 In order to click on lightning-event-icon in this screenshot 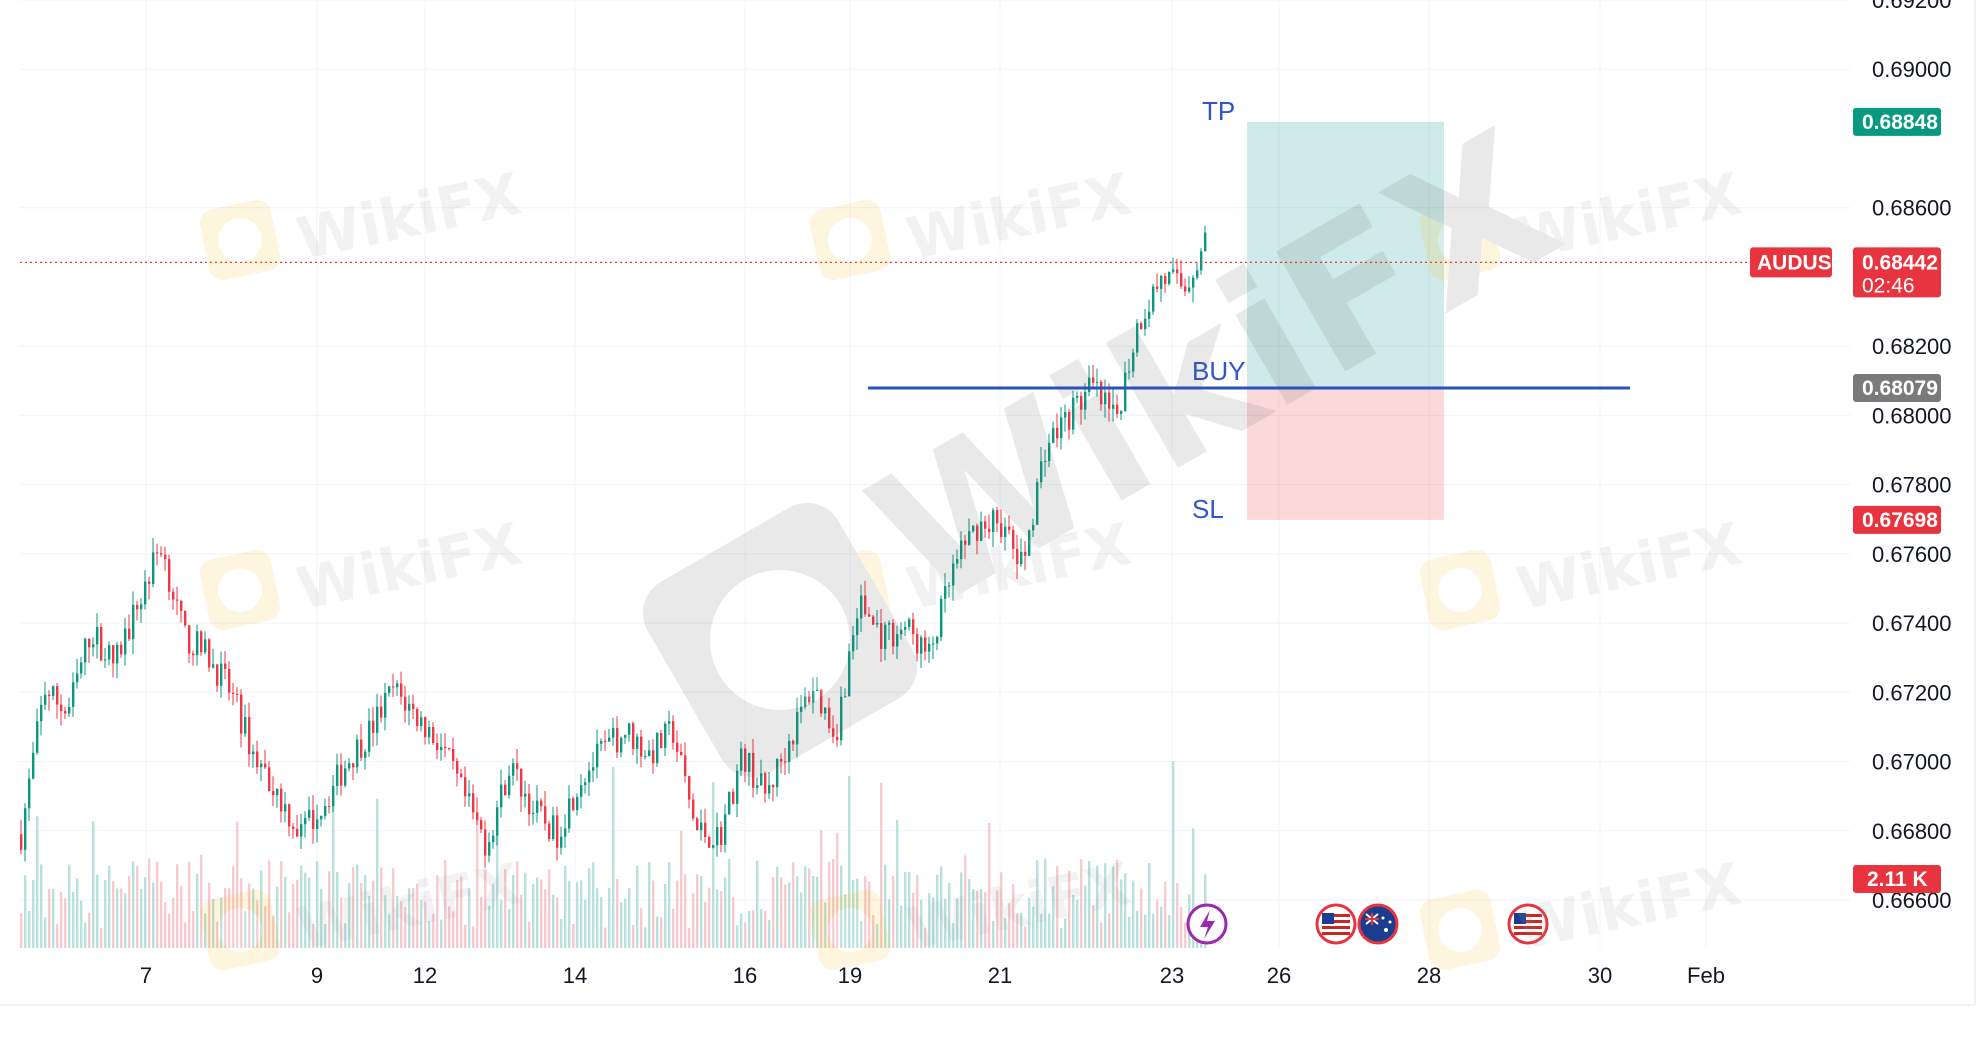, I will do `click(1207, 924)`.